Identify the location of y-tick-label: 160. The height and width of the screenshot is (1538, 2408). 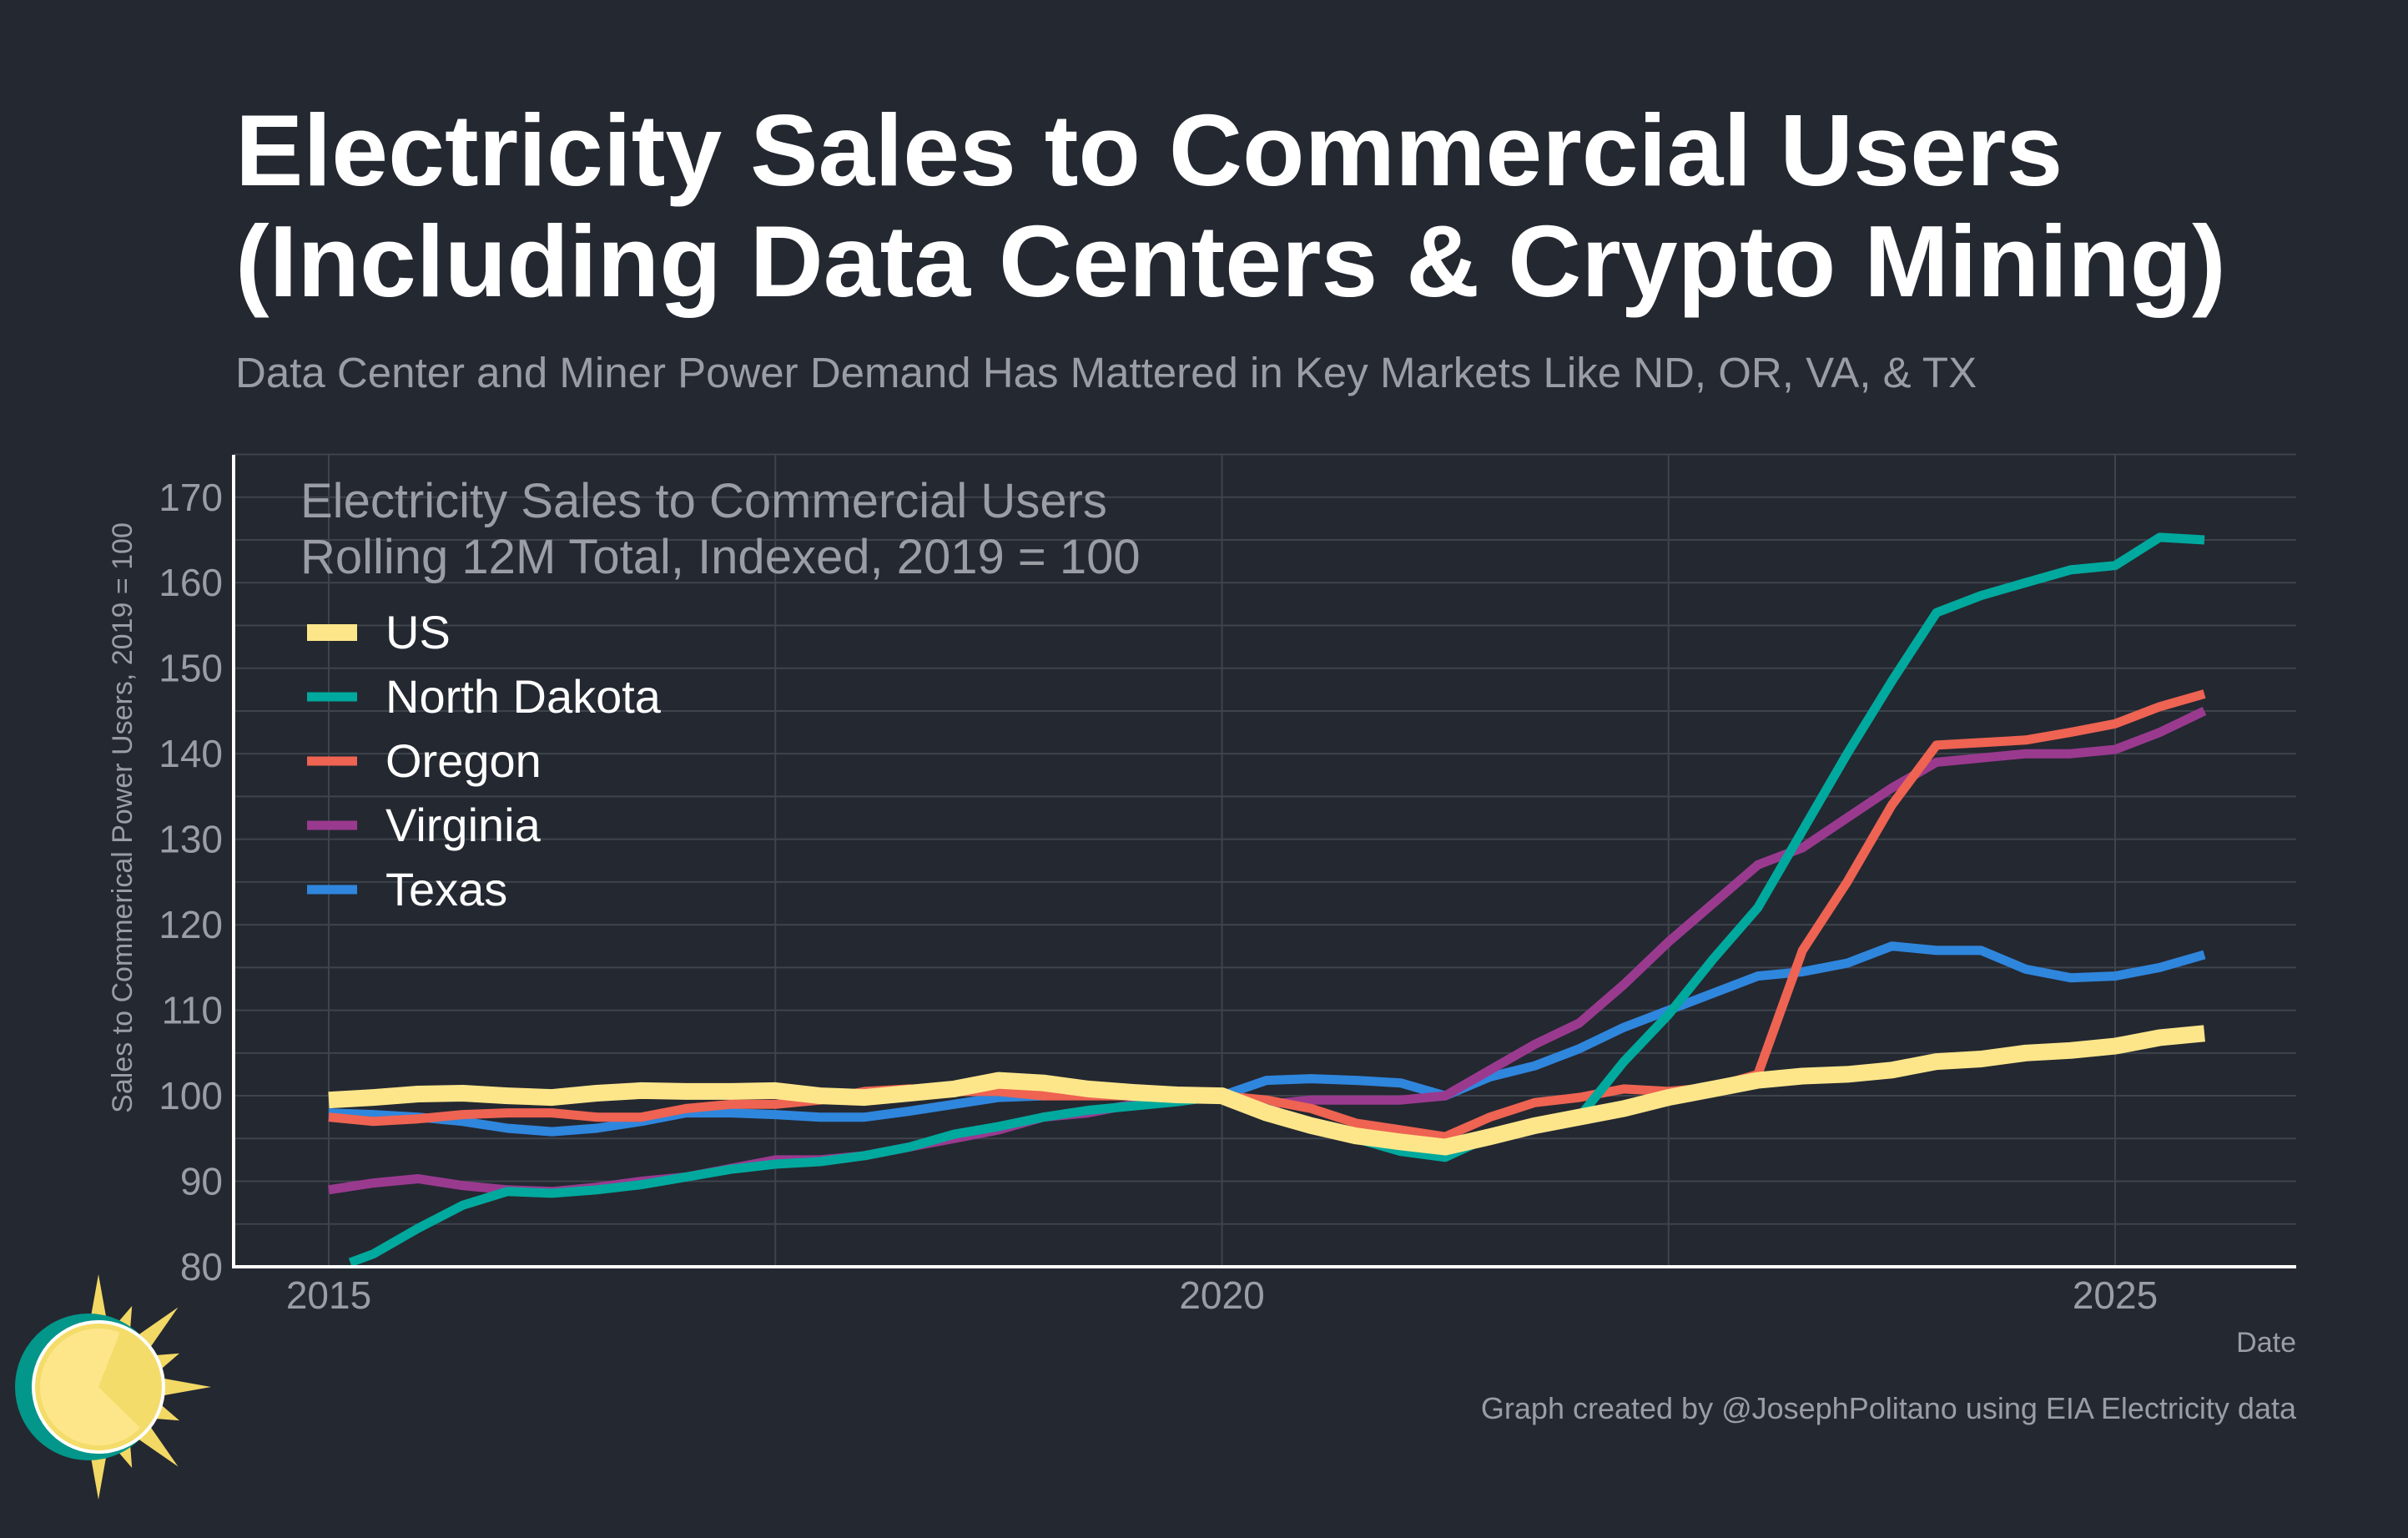
(191, 582).